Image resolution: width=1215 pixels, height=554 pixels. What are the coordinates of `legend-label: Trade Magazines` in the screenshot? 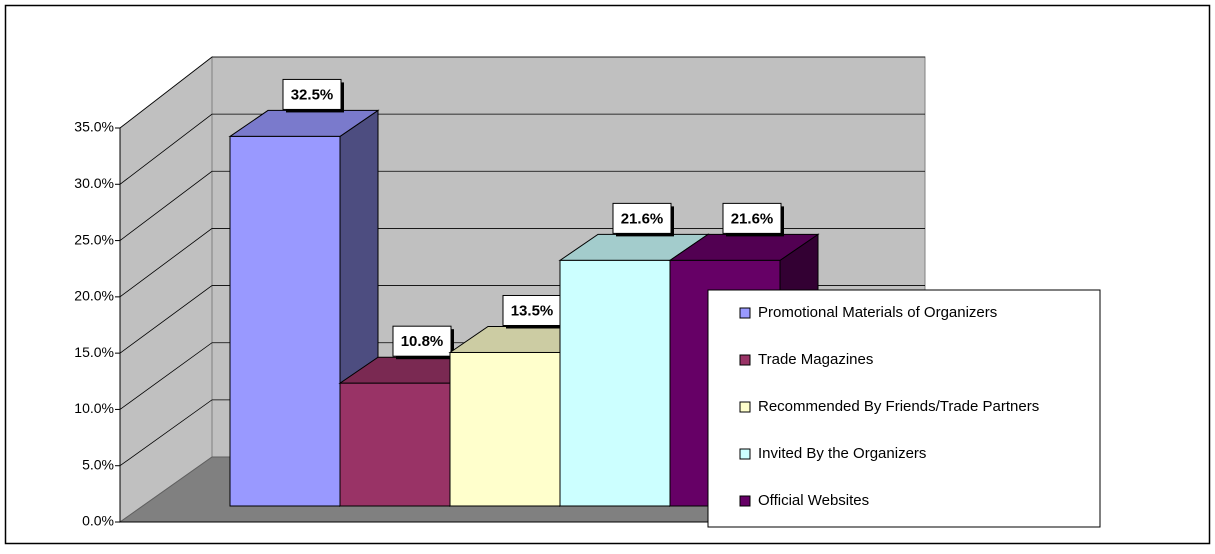 It's located at (815, 359).